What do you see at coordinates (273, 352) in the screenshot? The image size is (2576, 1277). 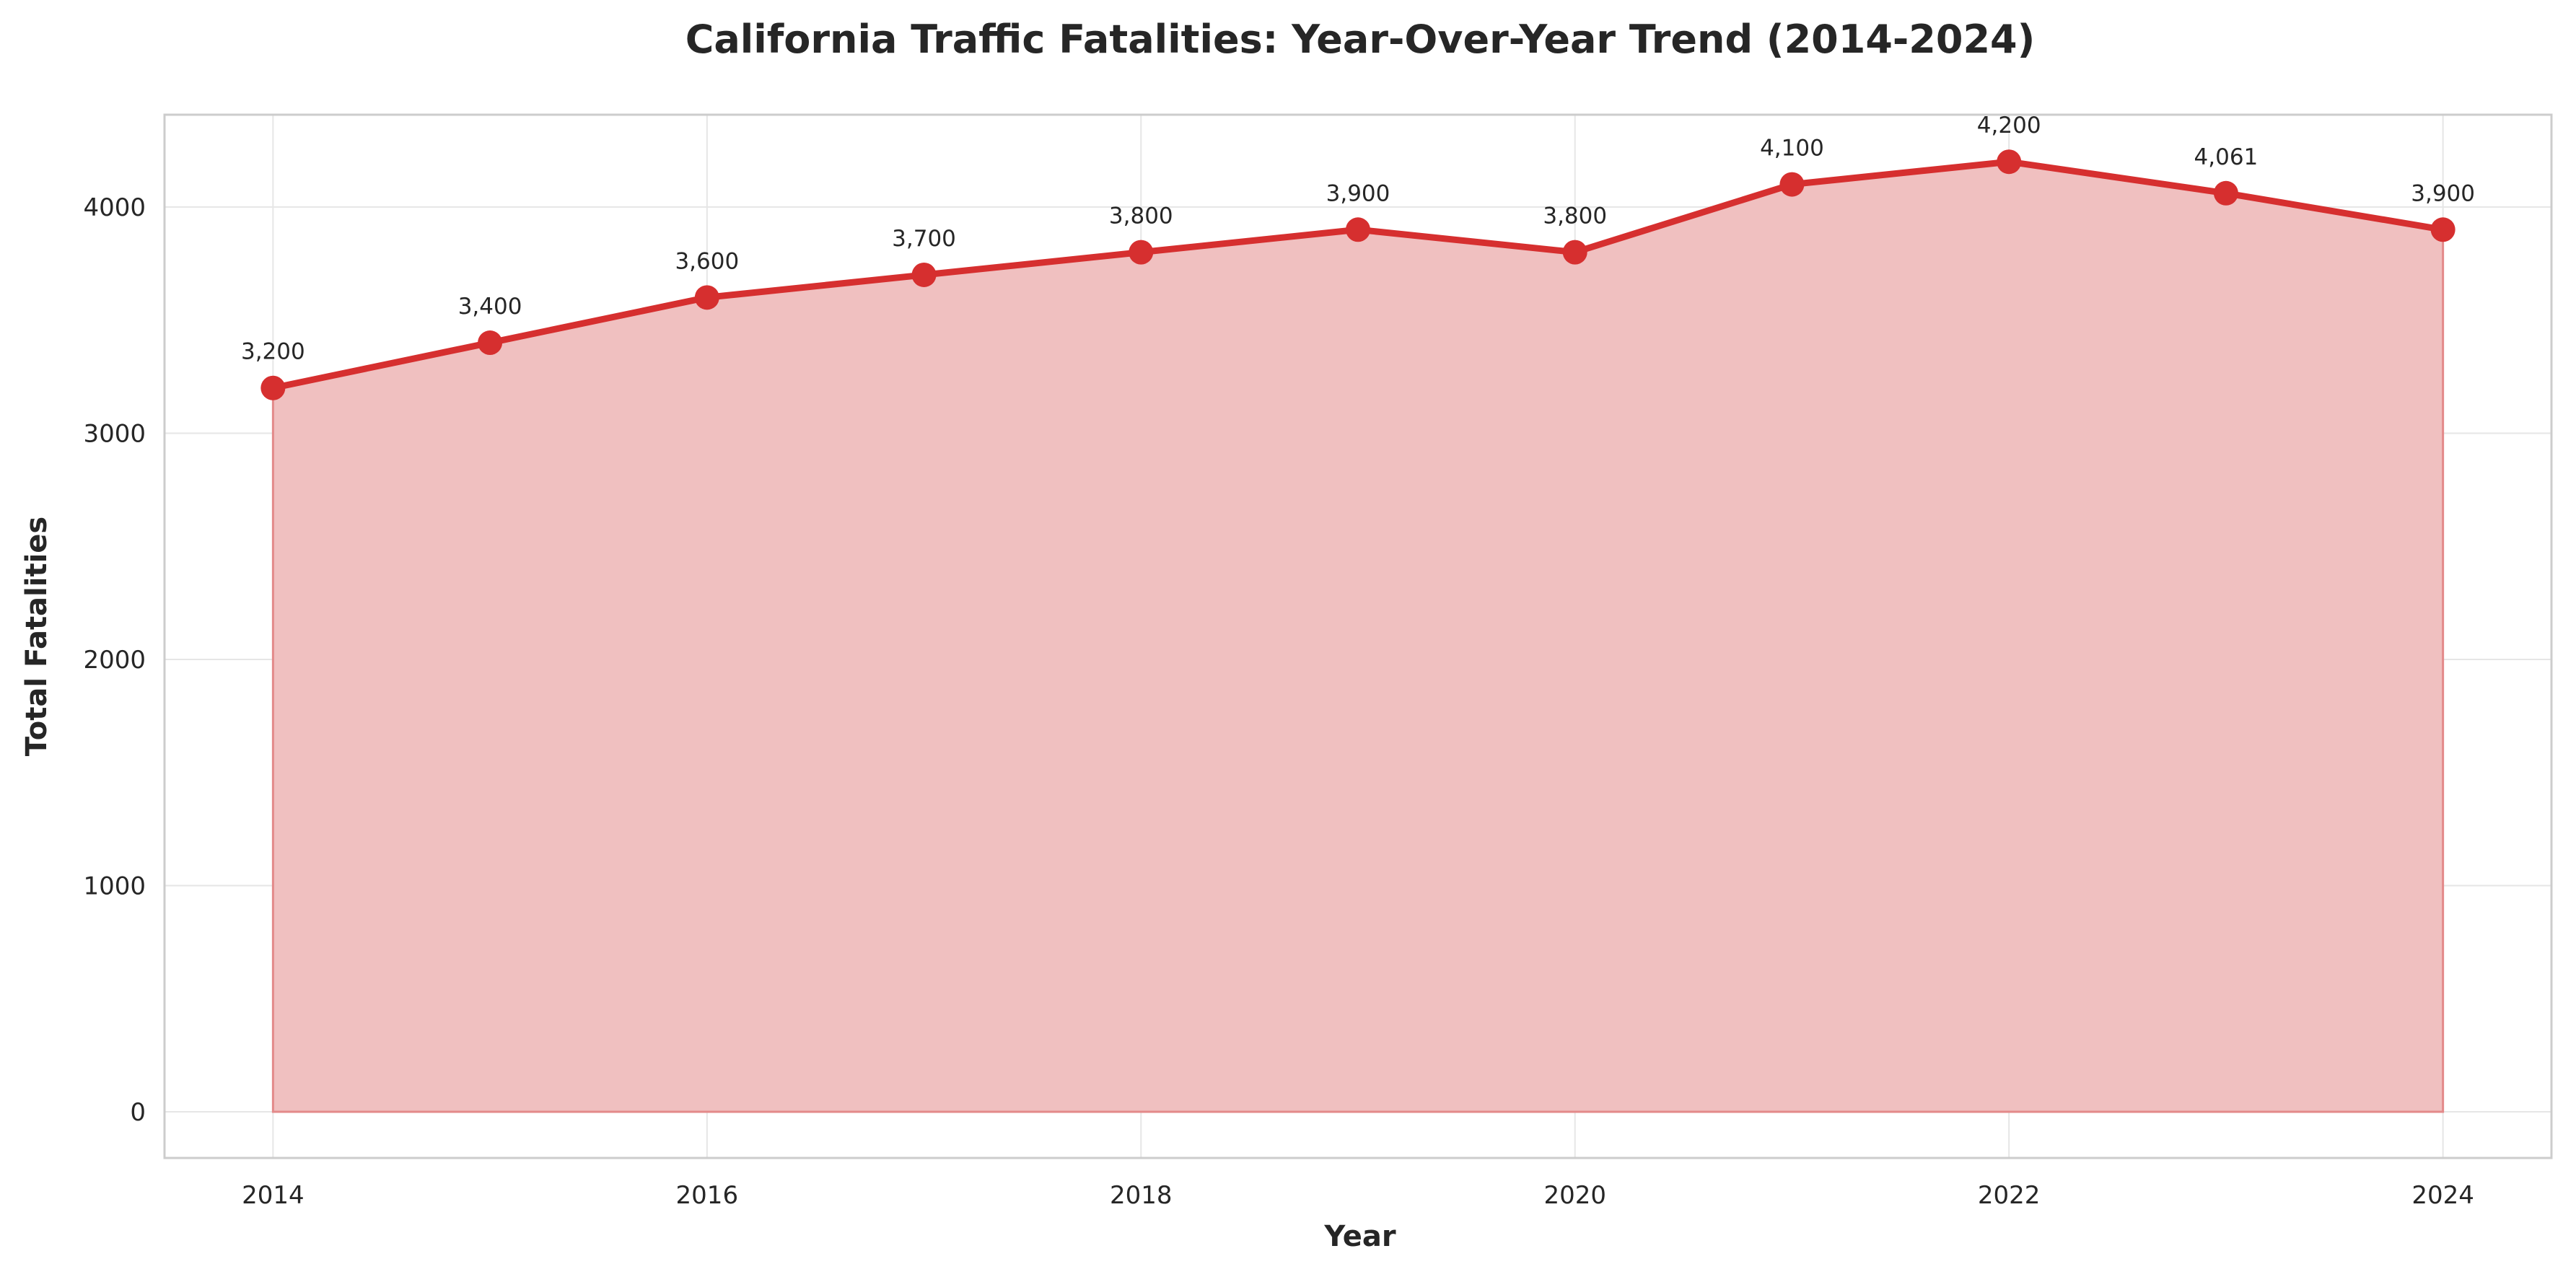 I see `data-label: 3,200` at bounding box center [273, 352].